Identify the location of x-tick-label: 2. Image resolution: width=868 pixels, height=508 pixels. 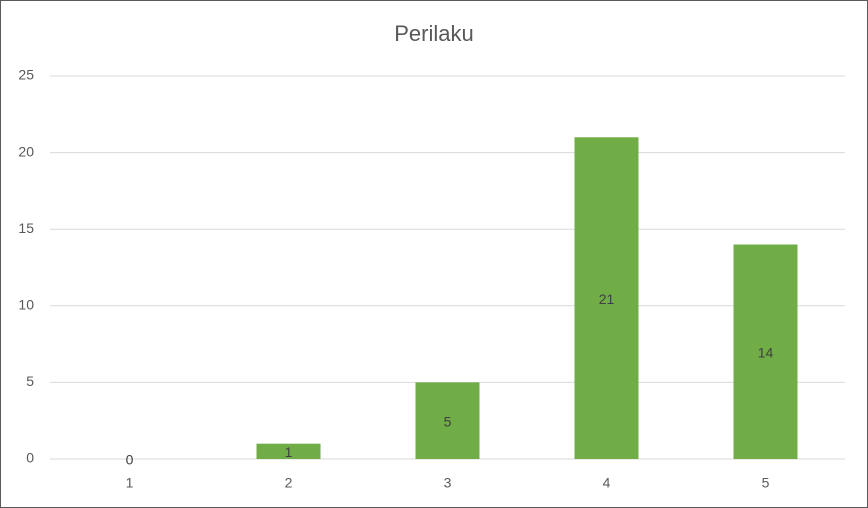
(289, 483).